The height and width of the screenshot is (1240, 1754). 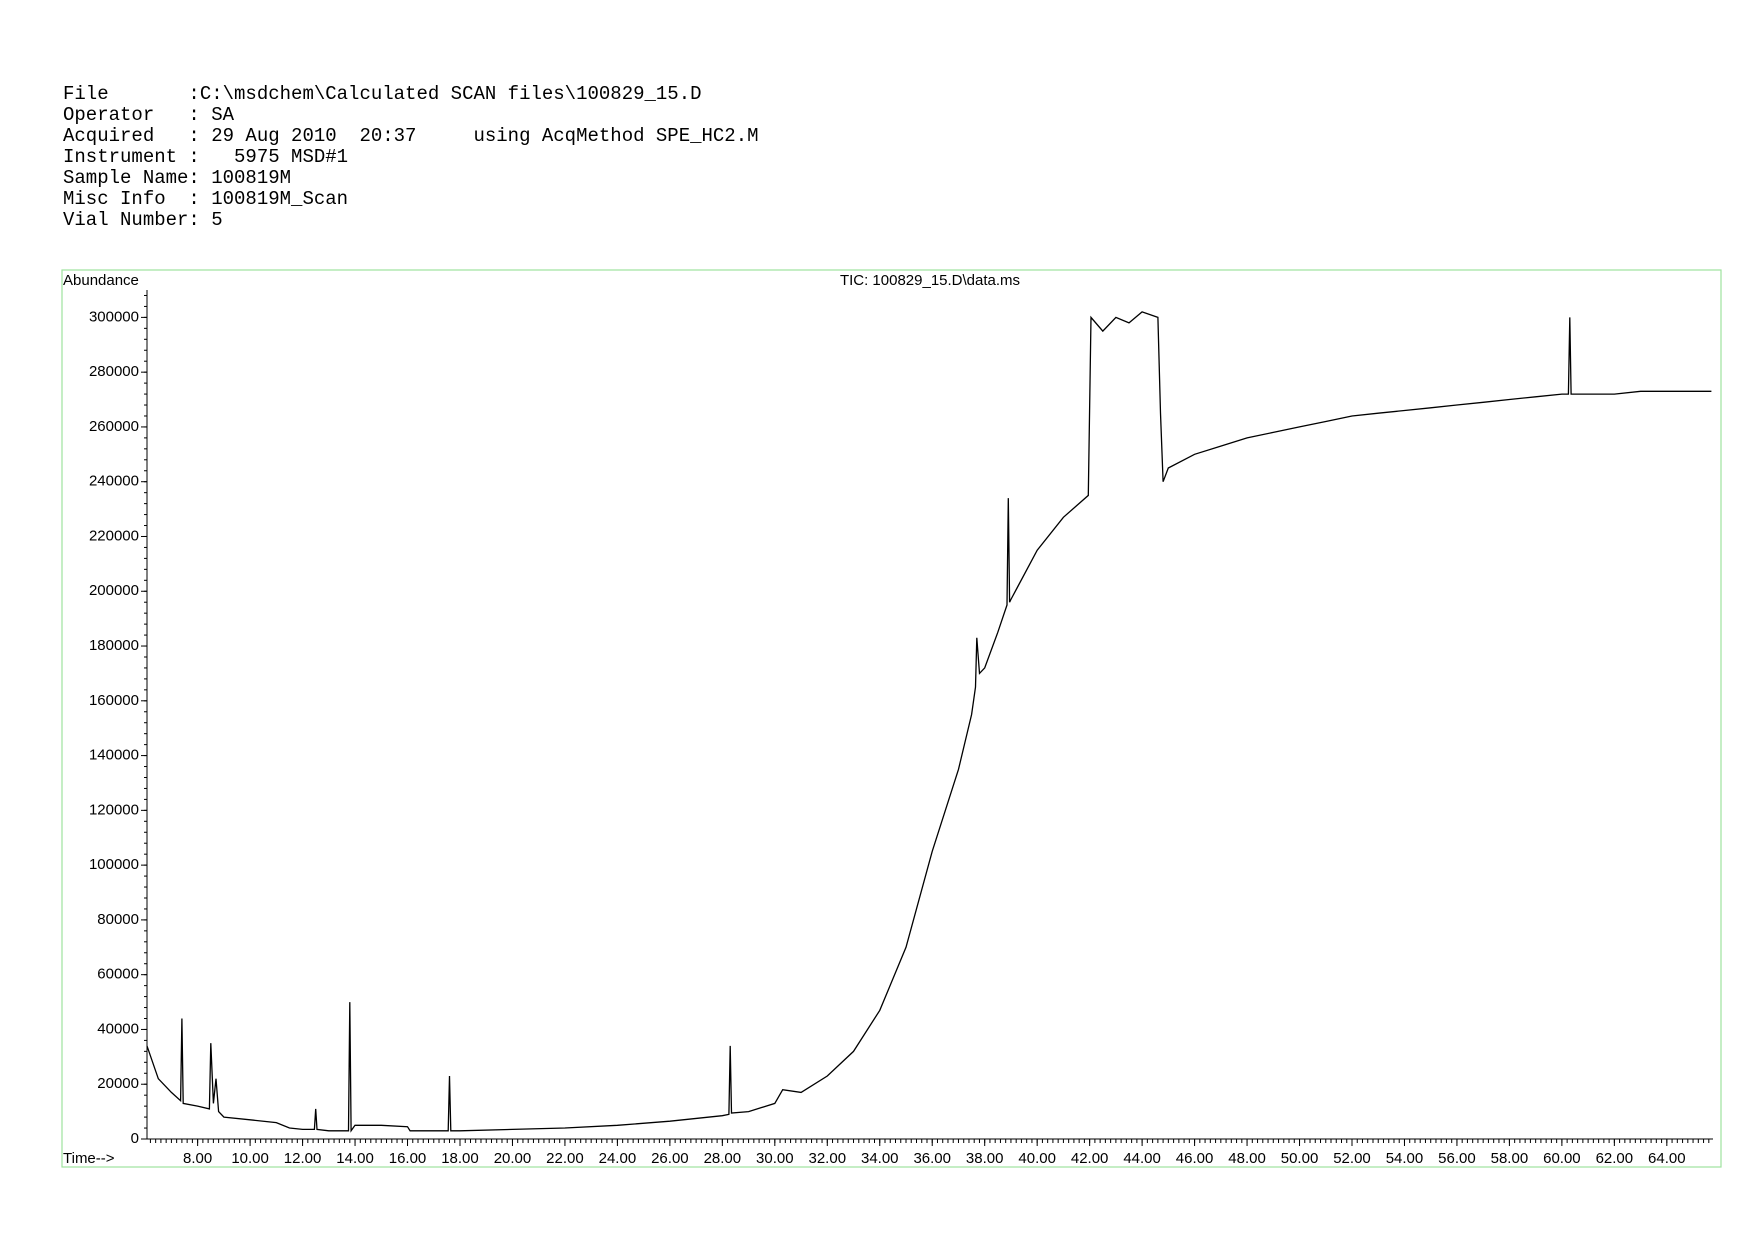 I want to click on x-tick-label: 16.00, so click(x=408, y=1158).